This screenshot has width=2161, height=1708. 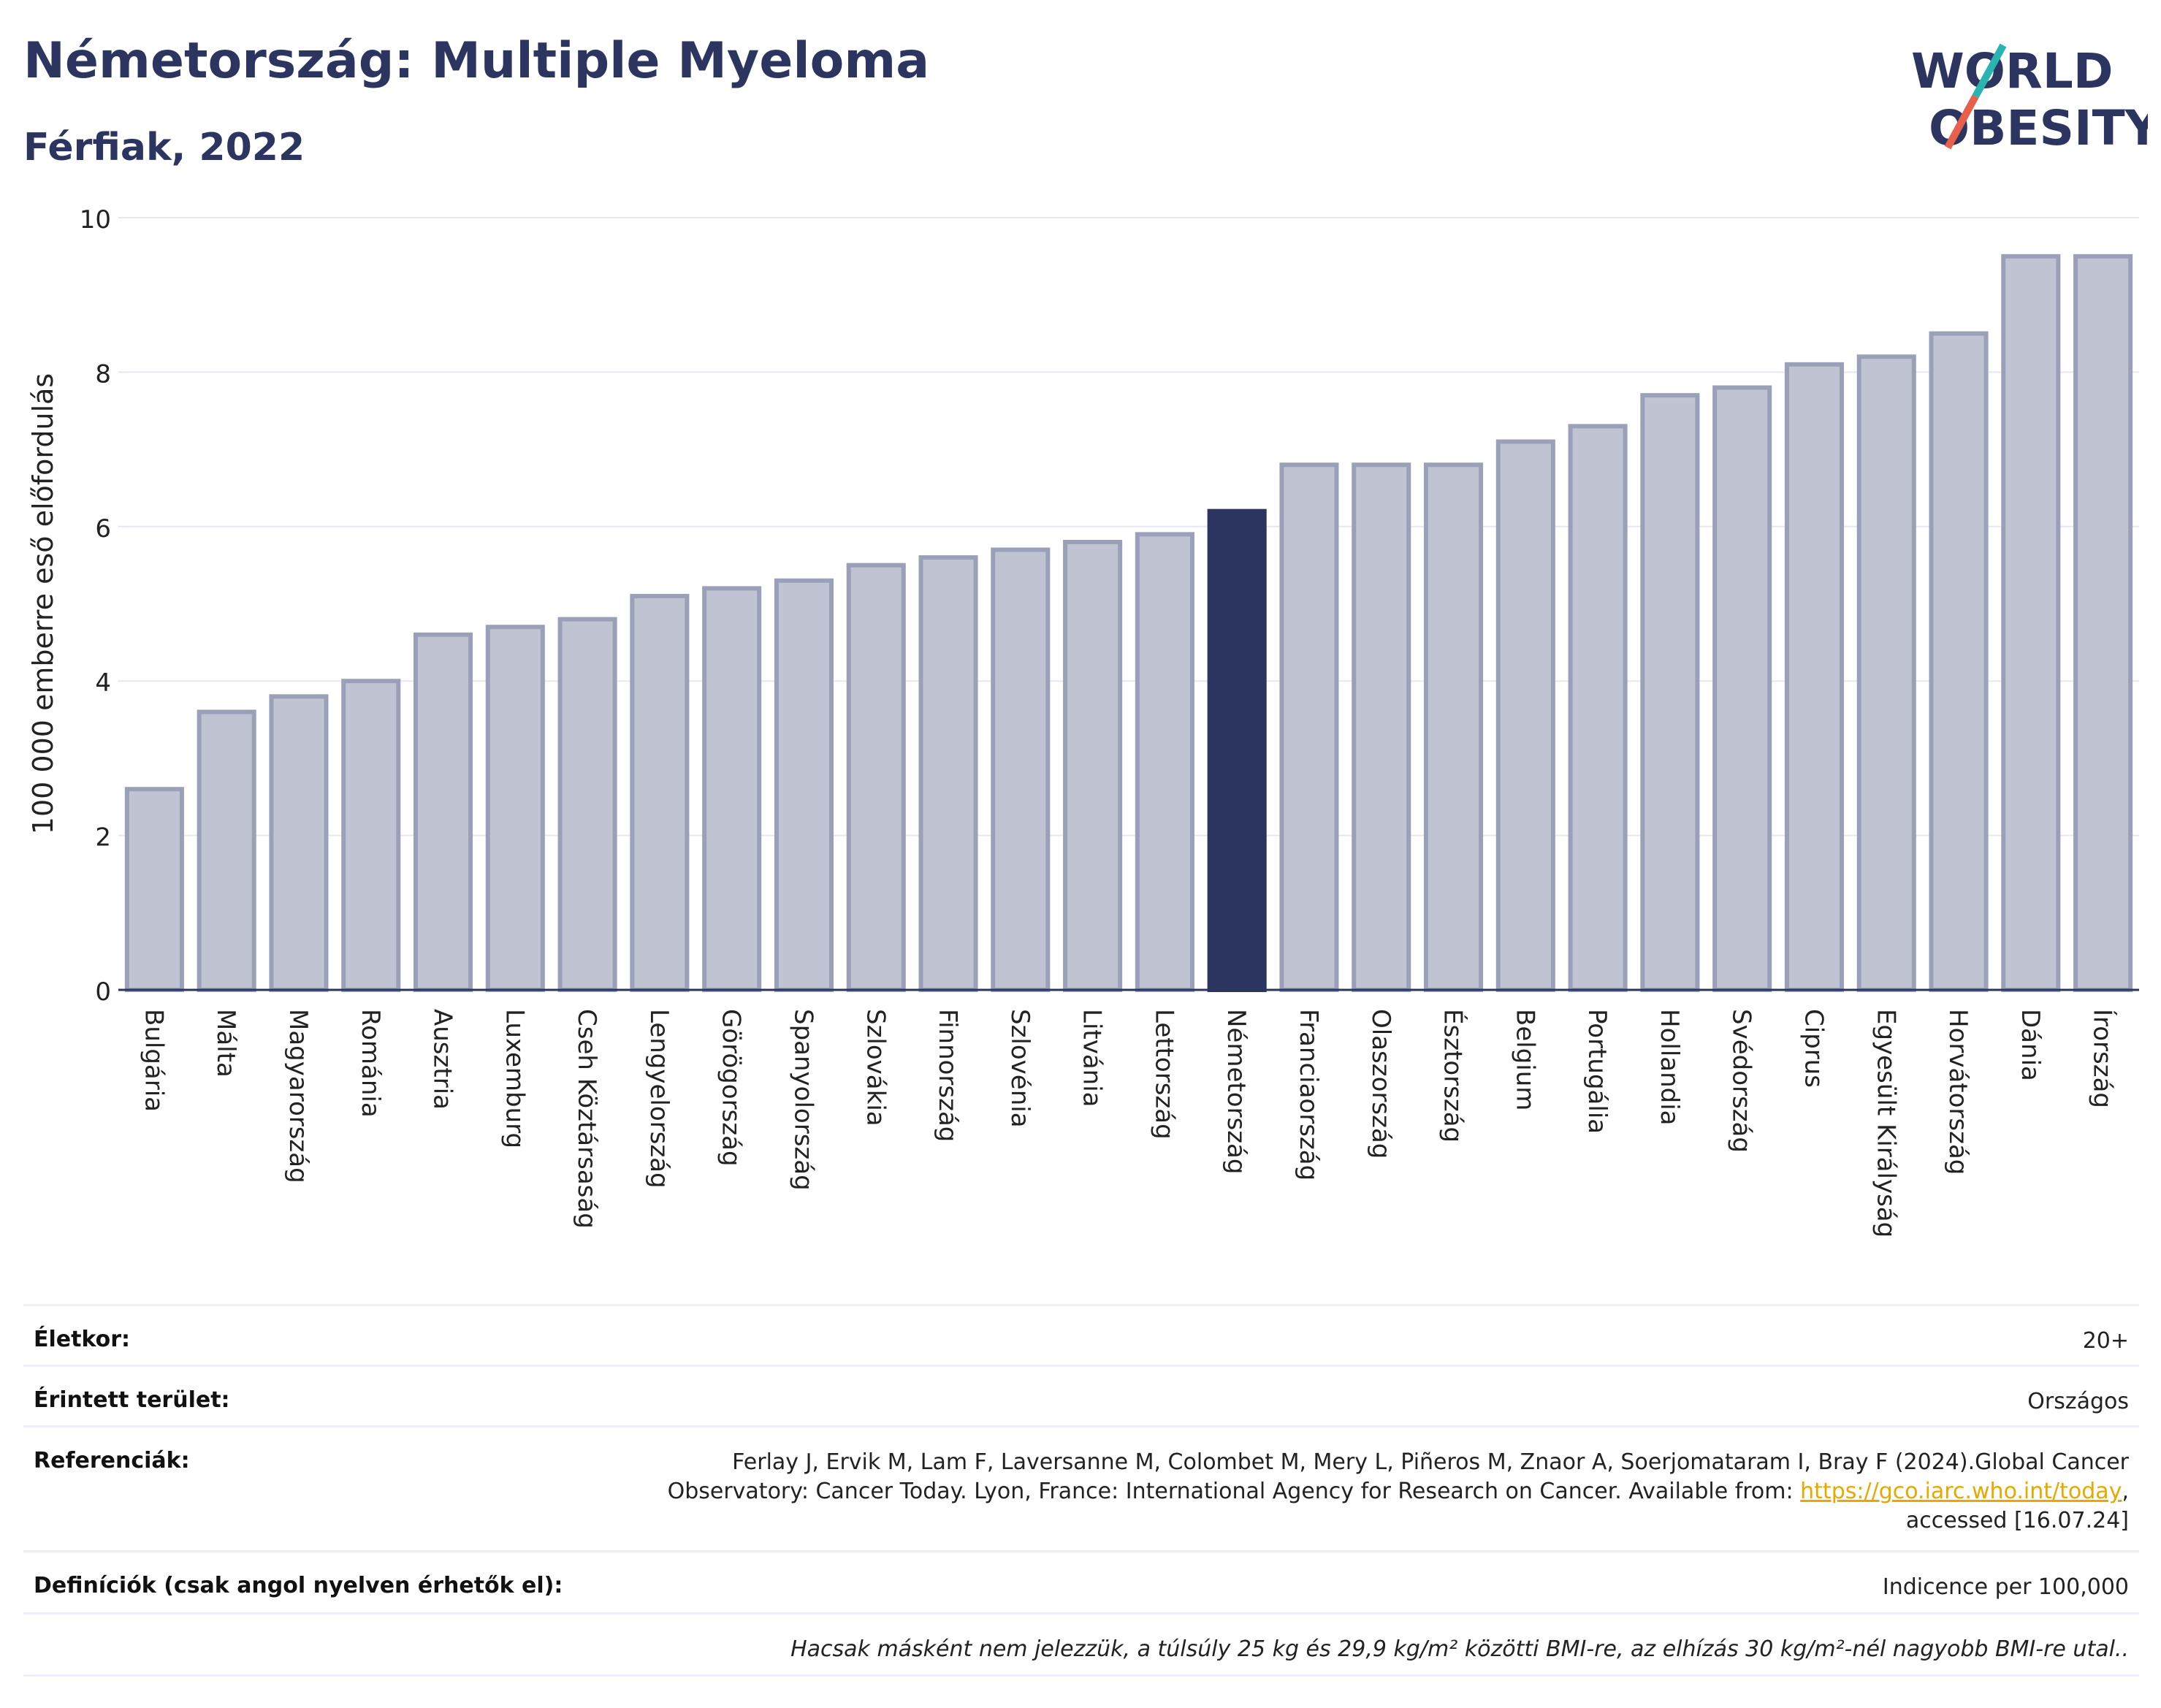 What do you see at coordinates (103, 374) in the screenshot?
I see `y-tick-label: 8` at bounding box center [103, 374].